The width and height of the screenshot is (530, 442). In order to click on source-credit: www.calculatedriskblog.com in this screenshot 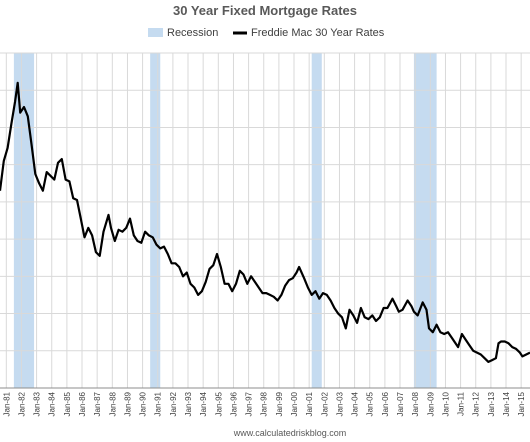, I will do `click(290, 433)`.